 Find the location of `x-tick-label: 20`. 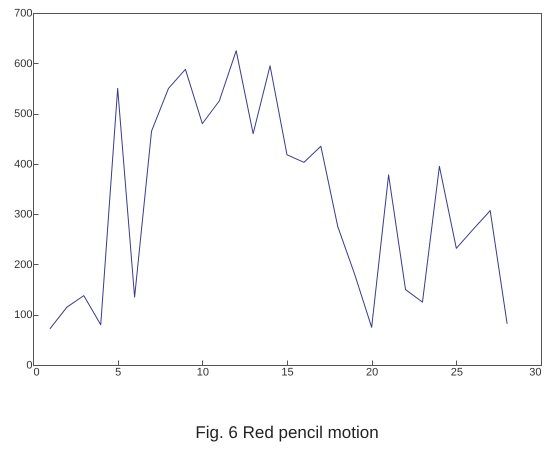

x-tick-label: 20 is located at coordinates (372, 372).